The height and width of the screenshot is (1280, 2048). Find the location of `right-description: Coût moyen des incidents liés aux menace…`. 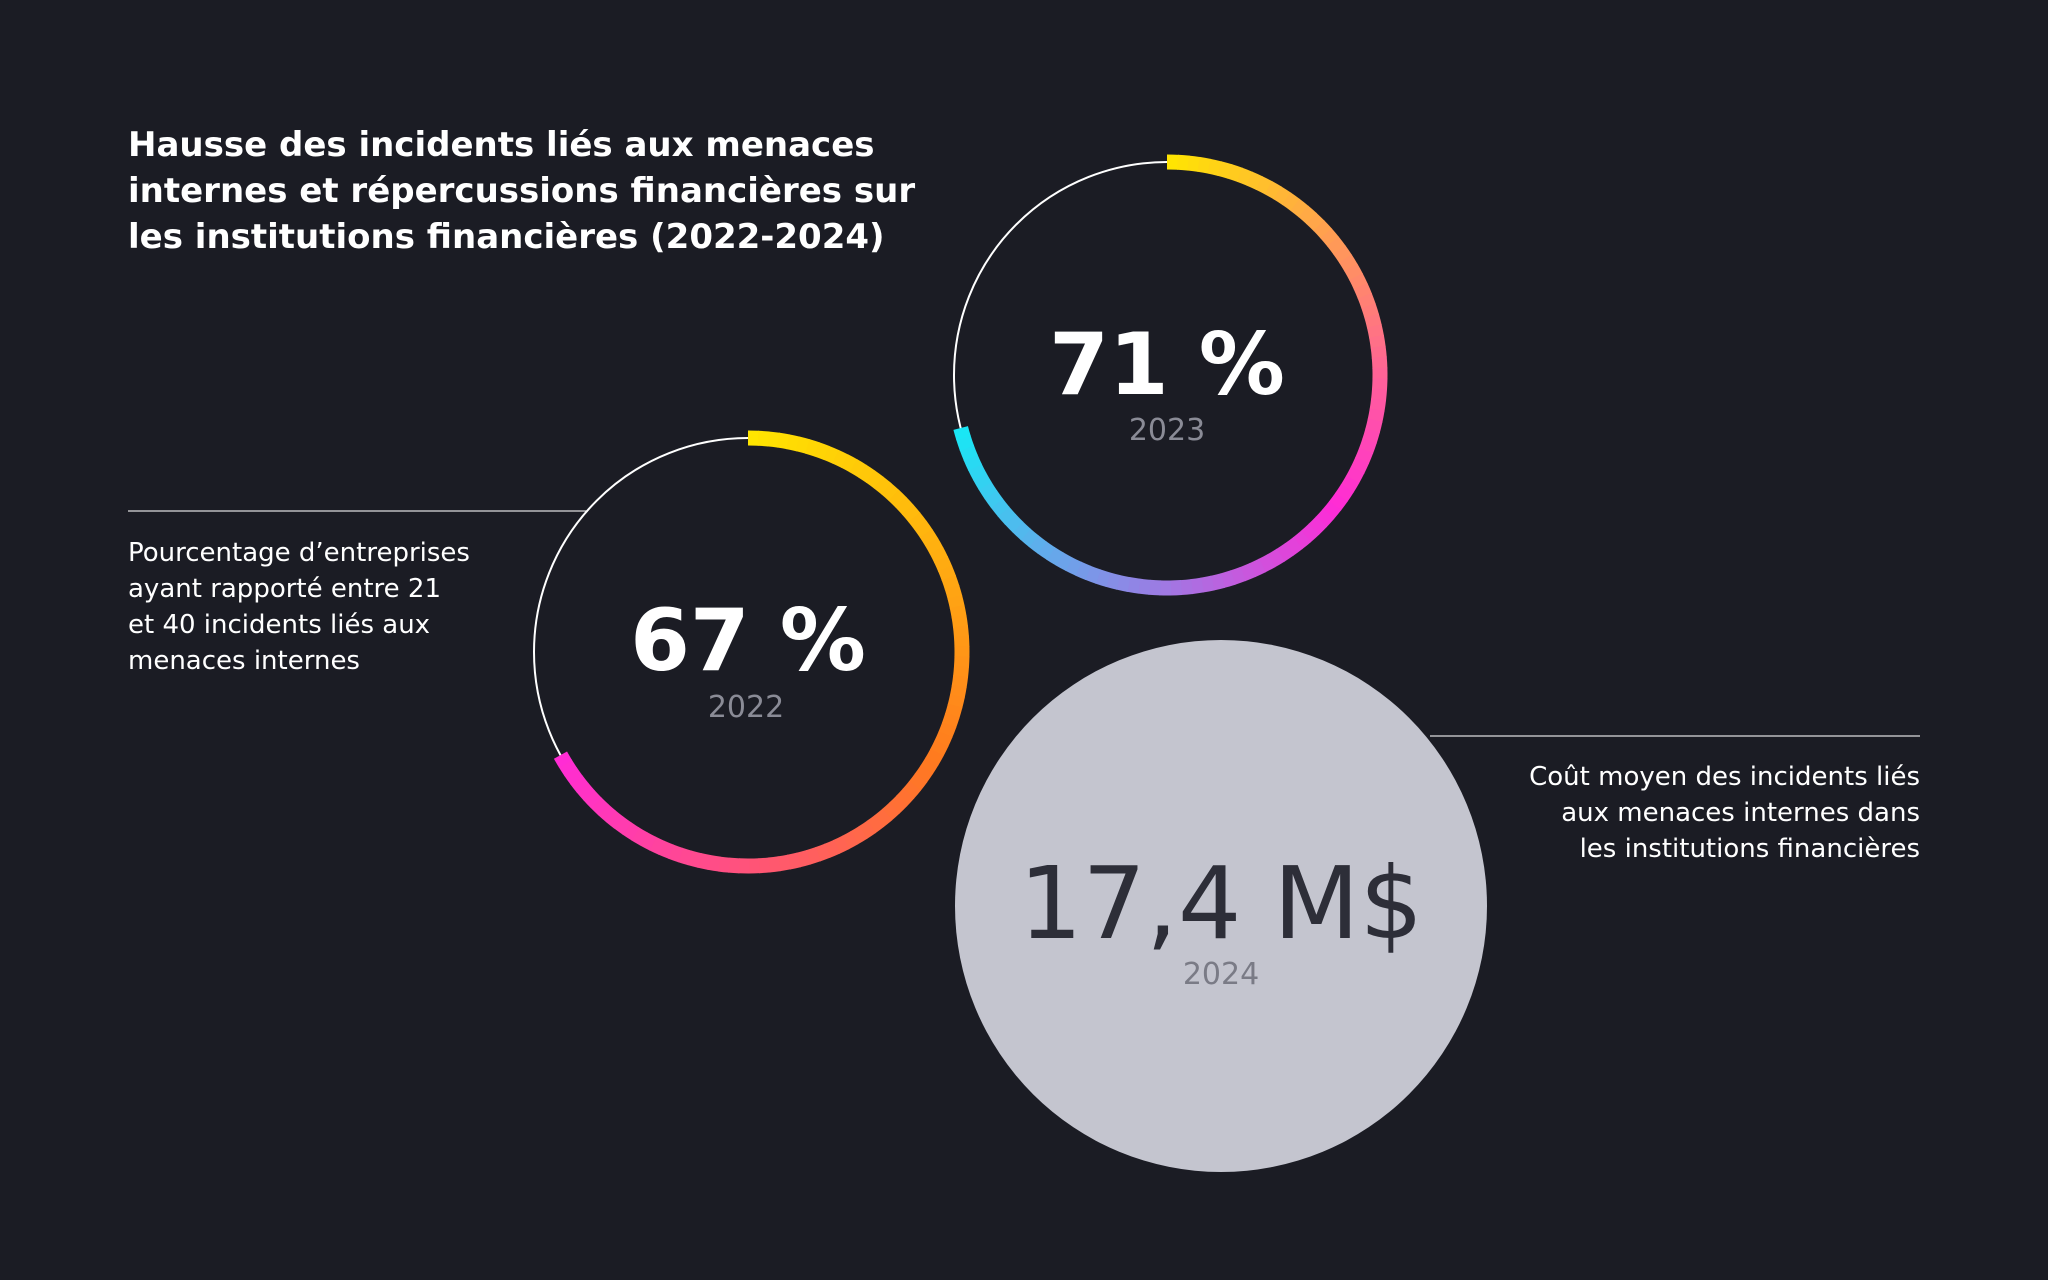

right-description: Coût moyen des incidents liés aux menace… is located at coordinates (1724, 813).